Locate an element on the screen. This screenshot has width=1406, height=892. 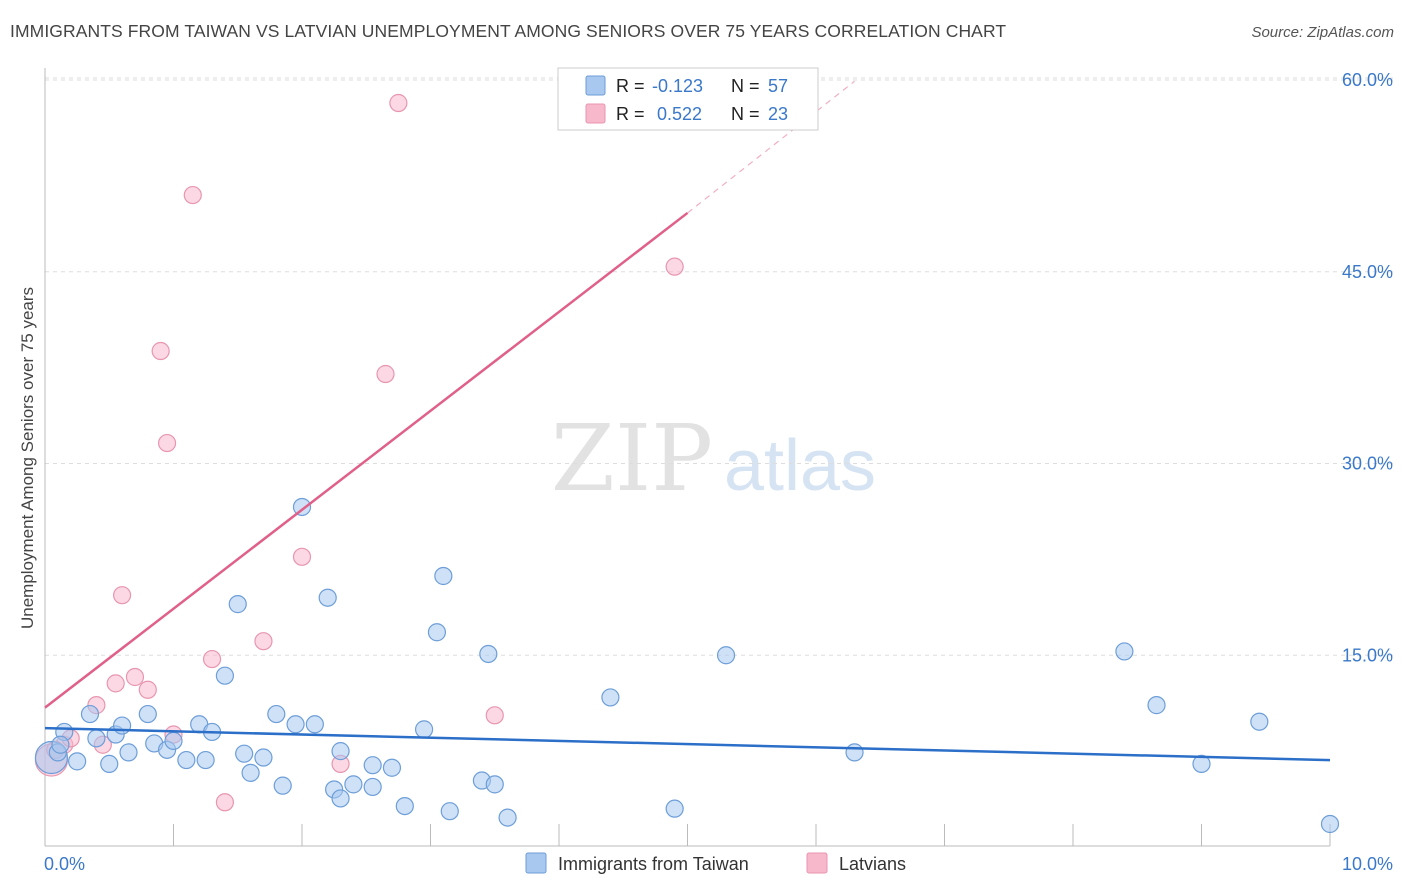
legend-top-n-value-0: 57 is located at coordinates (778, 86).